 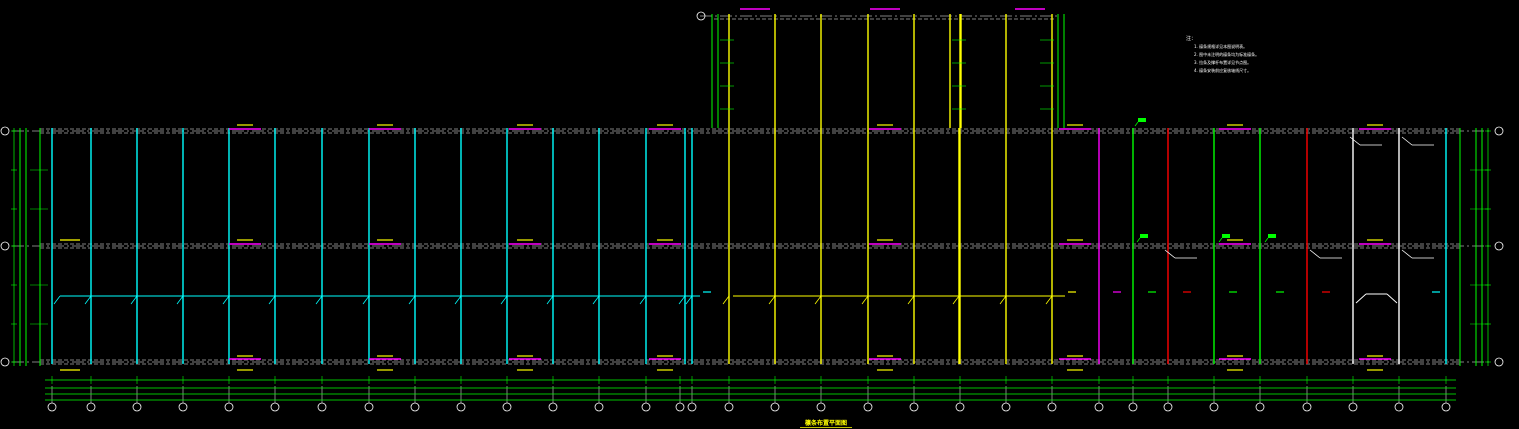 I want to click on note-line: 4. 檩条安装前应复核轴线尺寸。, so click(x=1222, y=70).